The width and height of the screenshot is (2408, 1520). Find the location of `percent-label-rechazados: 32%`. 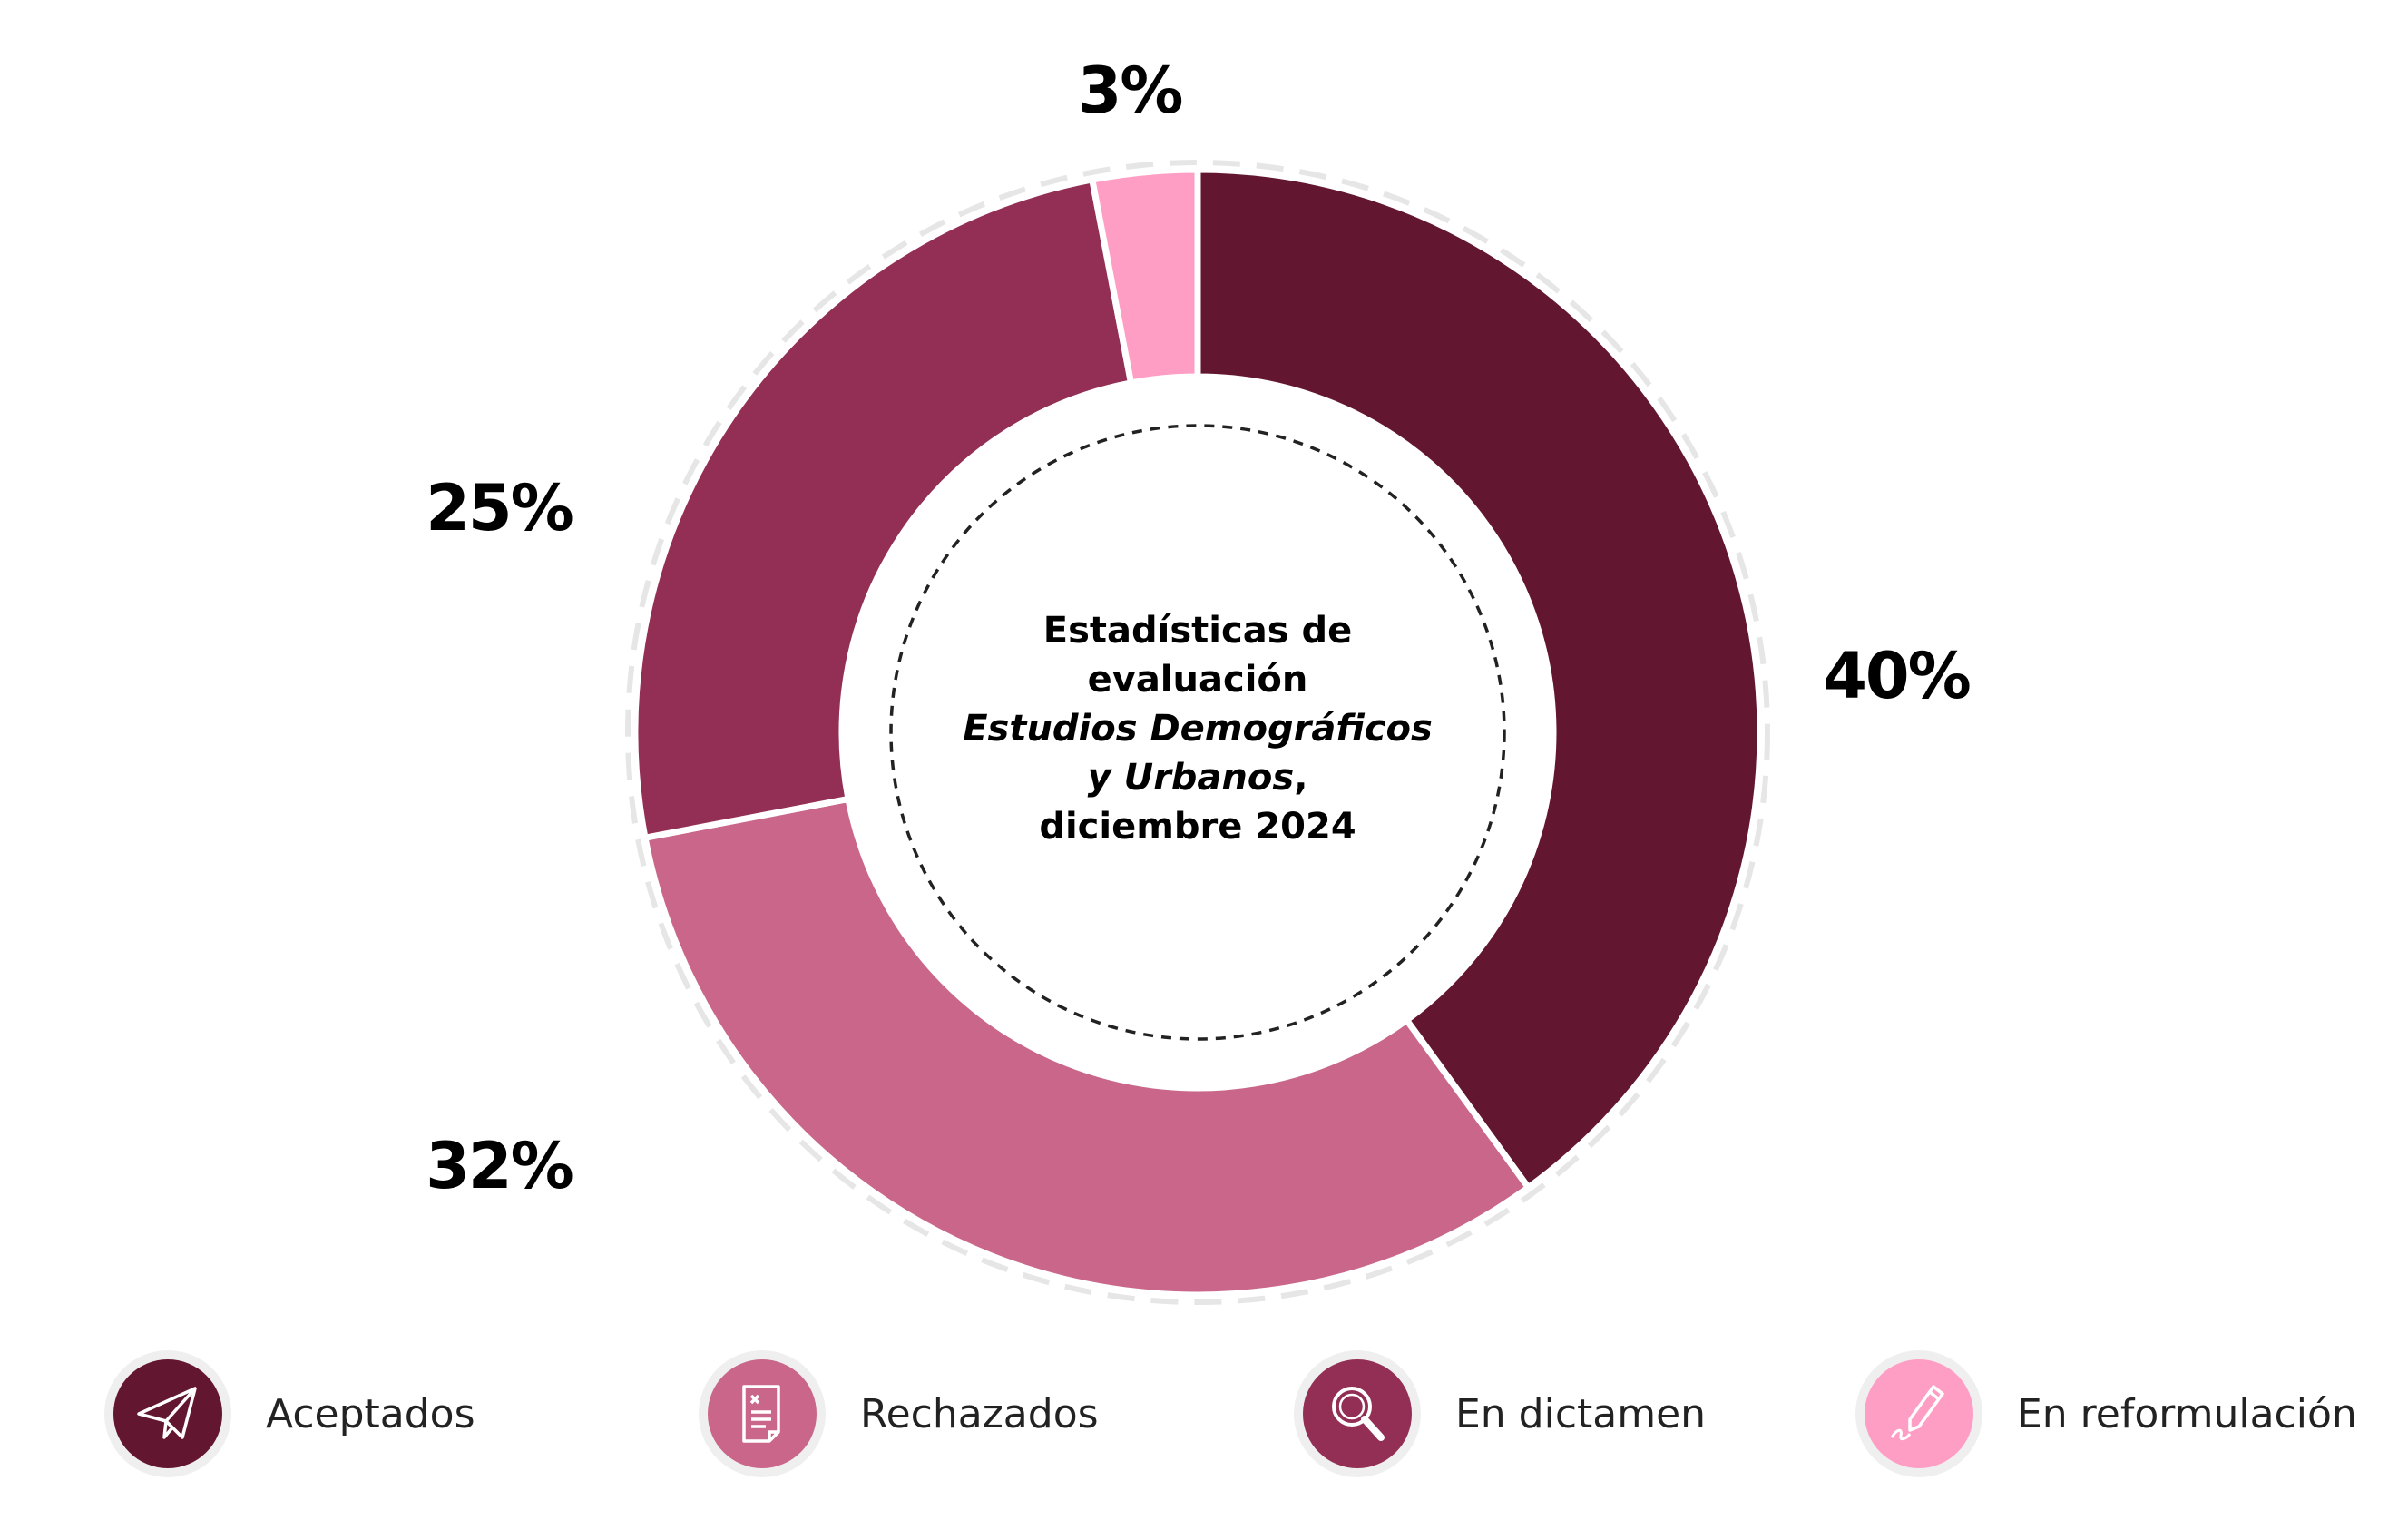

percent-label-rechazados: 32% is located at coordinates (500, 1166).